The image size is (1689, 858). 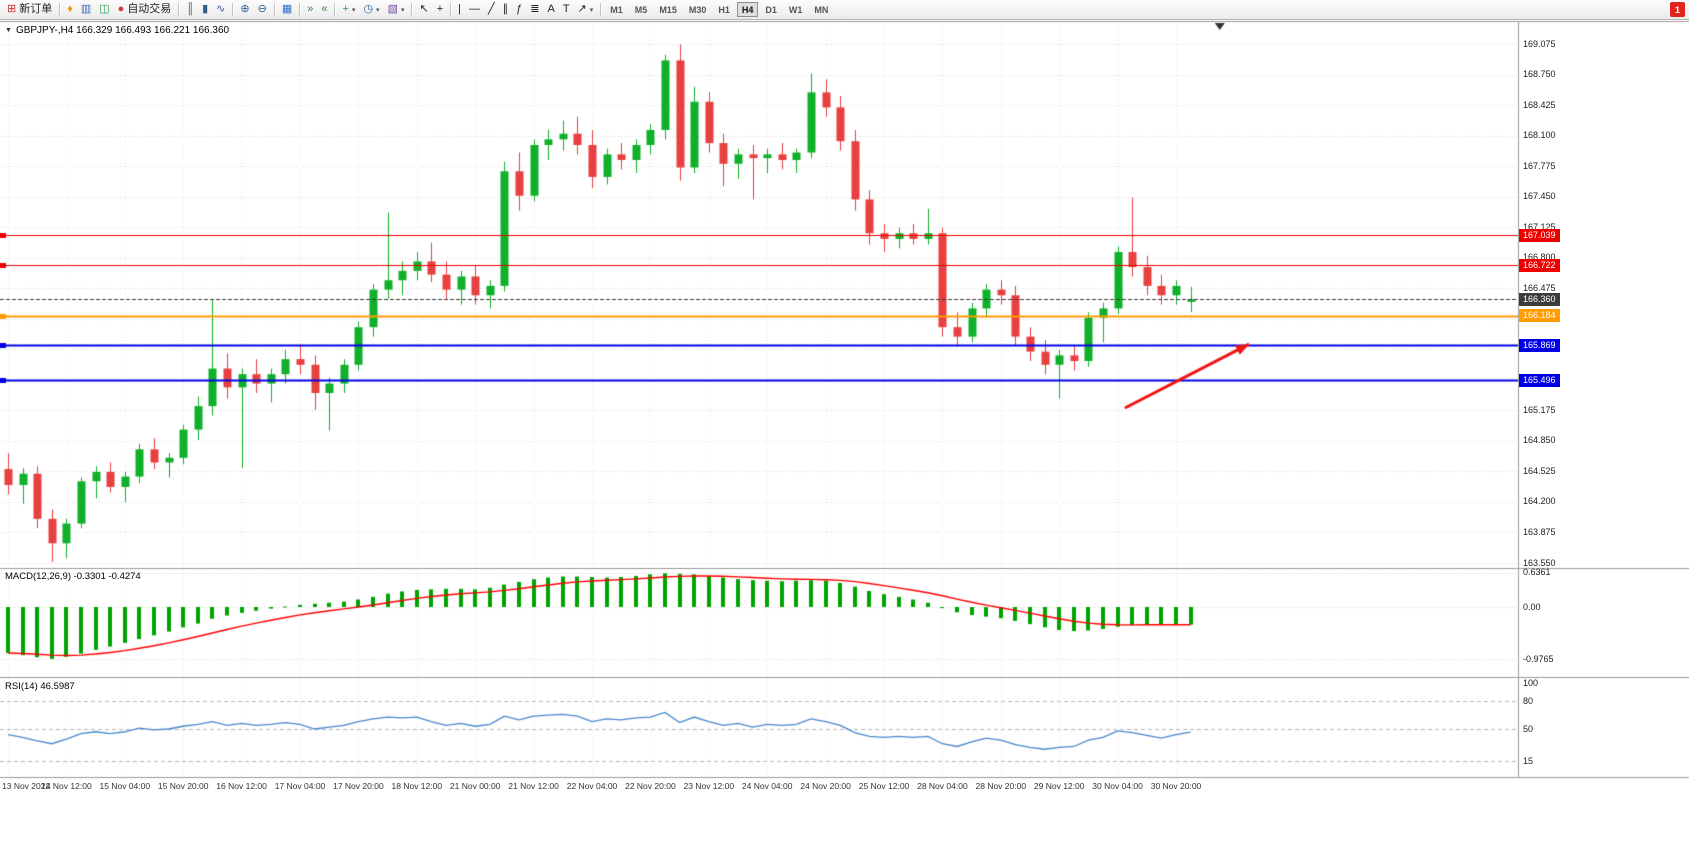 What do you see at coordinates (1117, 786) in the screenshot?
I see `time-tick: 30 Nov 04:00` at bounding box center [1117, 786].